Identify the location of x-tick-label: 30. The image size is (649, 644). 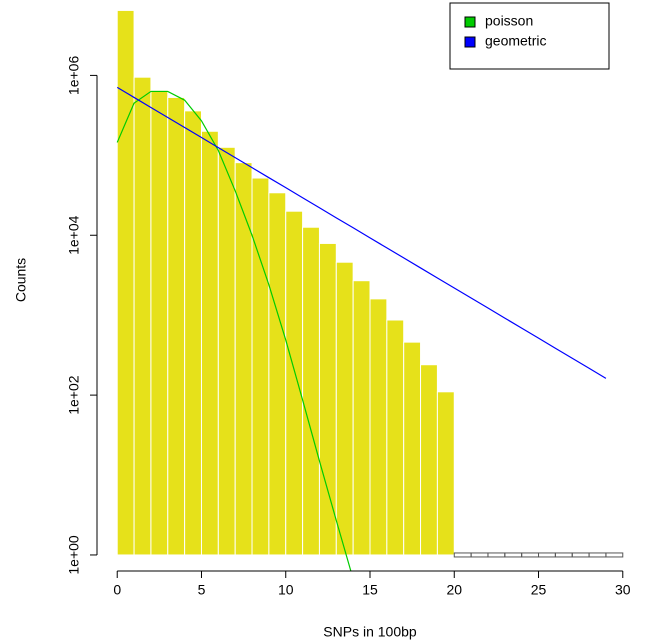
(623, 590).